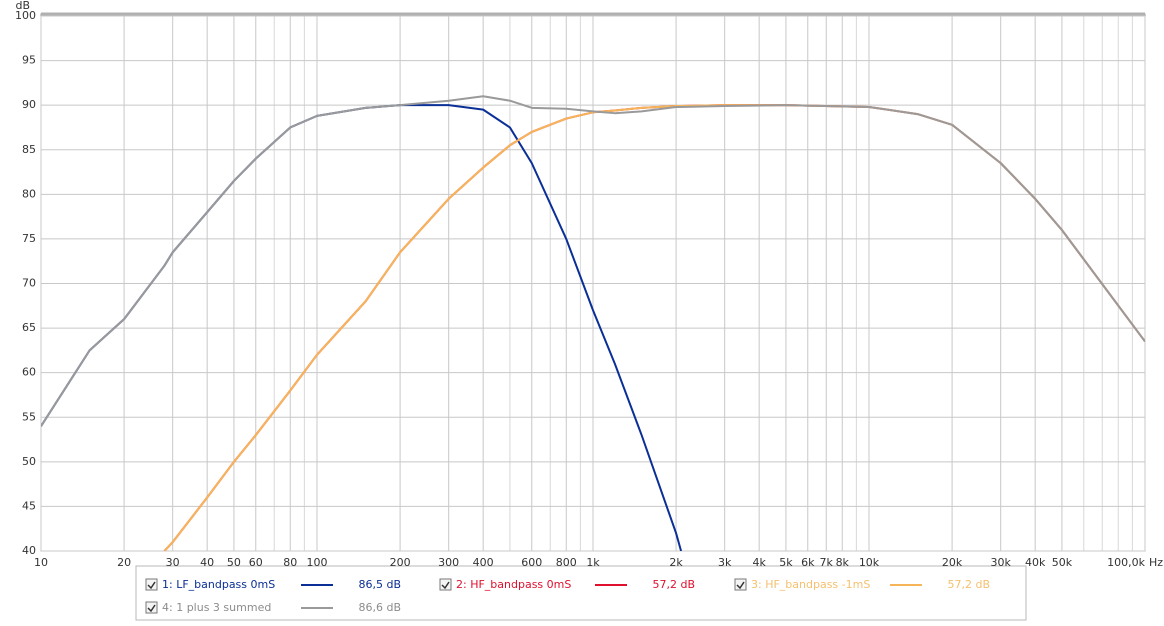  I want to click on legend-item: 2: HF_bandpass 0mS 57,2 dB, so click(567, 584).